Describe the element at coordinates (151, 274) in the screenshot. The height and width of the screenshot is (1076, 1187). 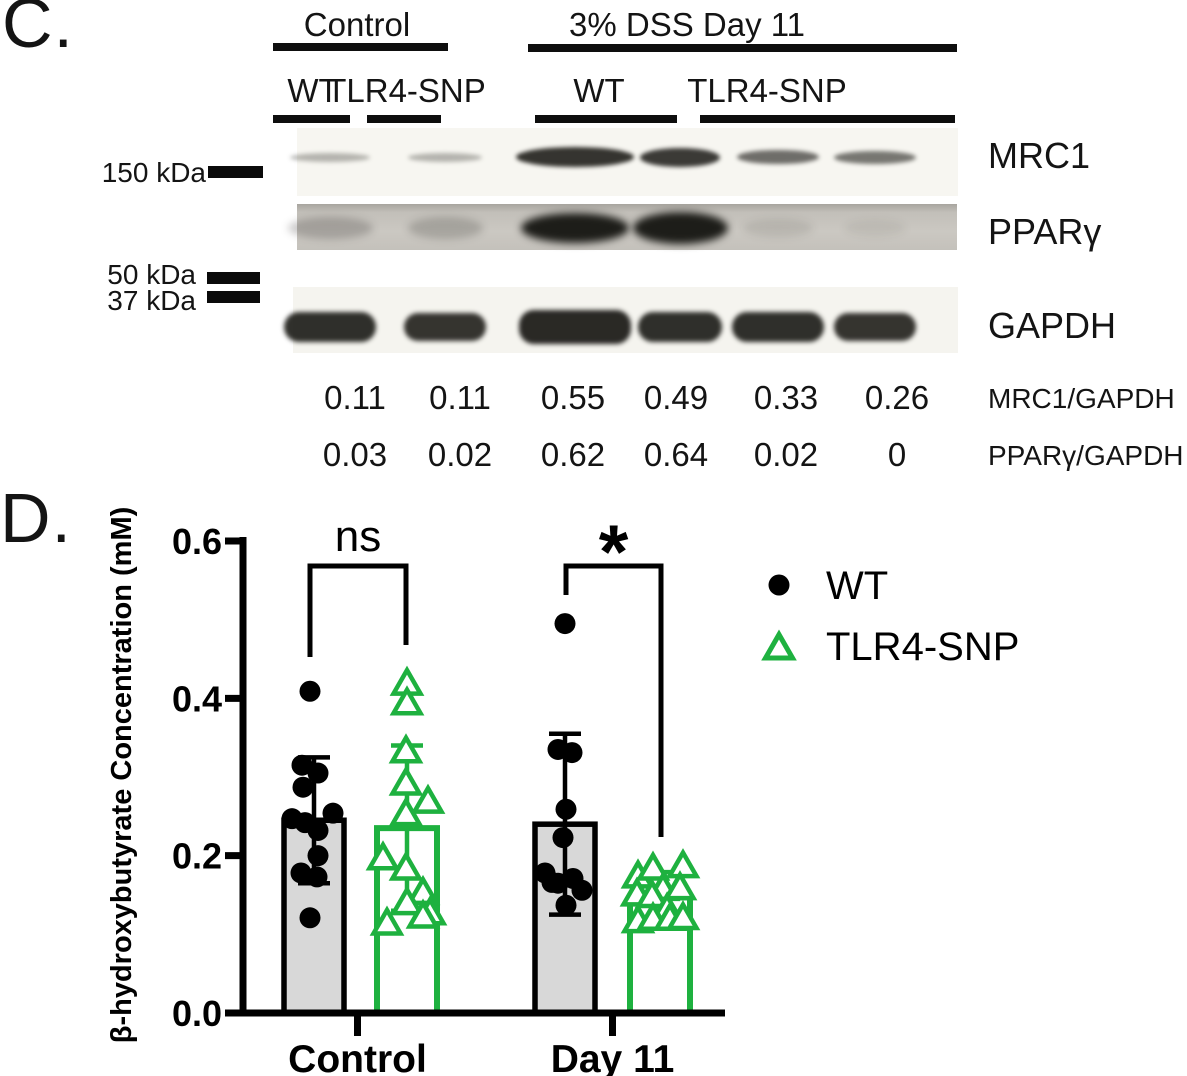
I see `mw-label-50kda: 50 kDa` at that location.